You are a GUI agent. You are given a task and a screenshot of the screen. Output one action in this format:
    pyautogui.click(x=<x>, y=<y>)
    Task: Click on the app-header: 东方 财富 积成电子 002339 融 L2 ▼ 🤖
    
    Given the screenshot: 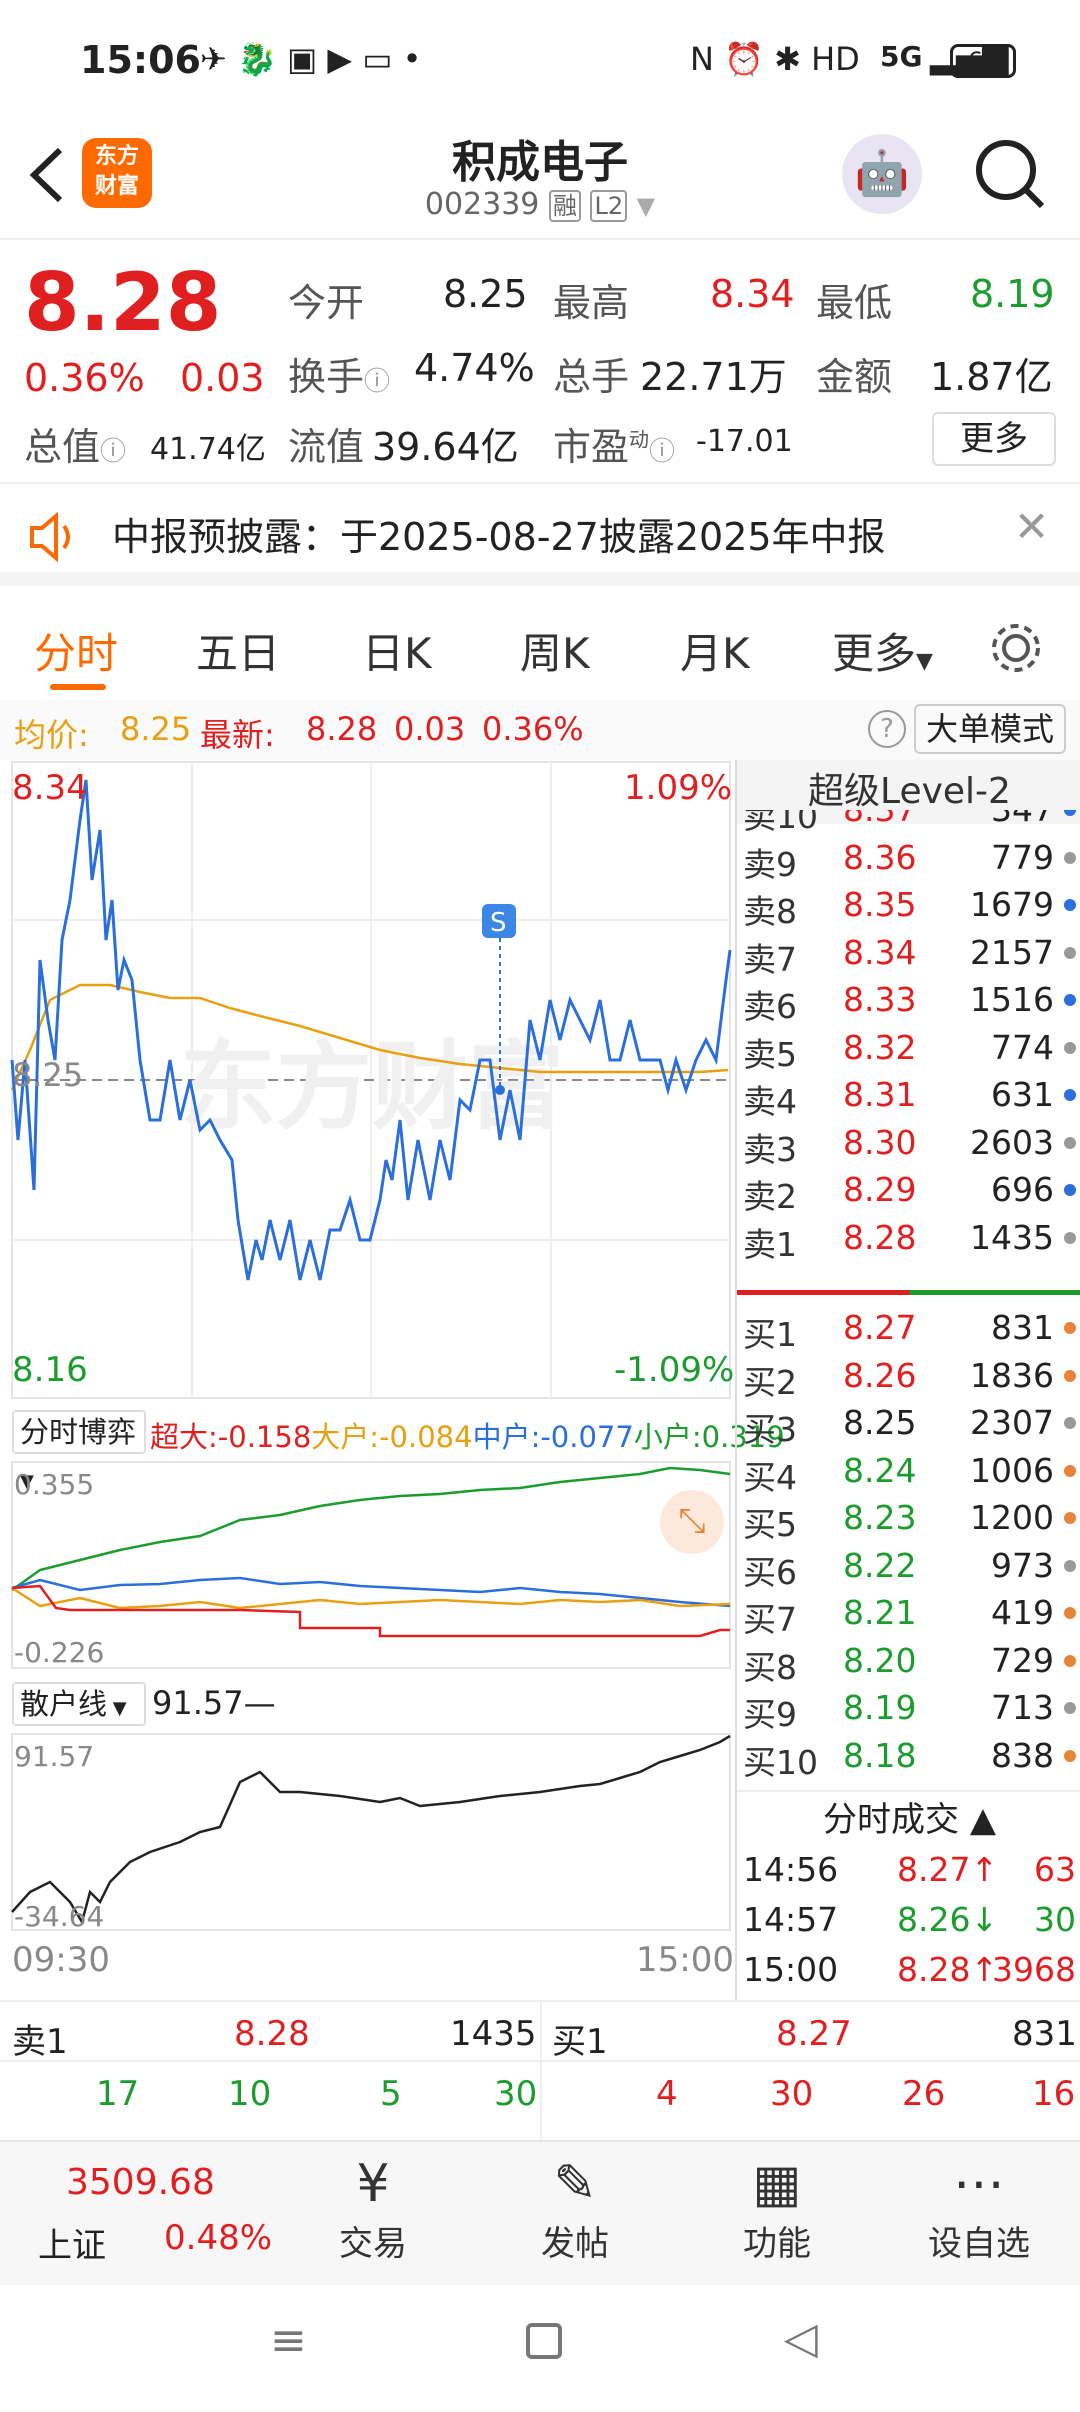 What is the action you would take?
    pyautogui.click(x=540, y=180)
    